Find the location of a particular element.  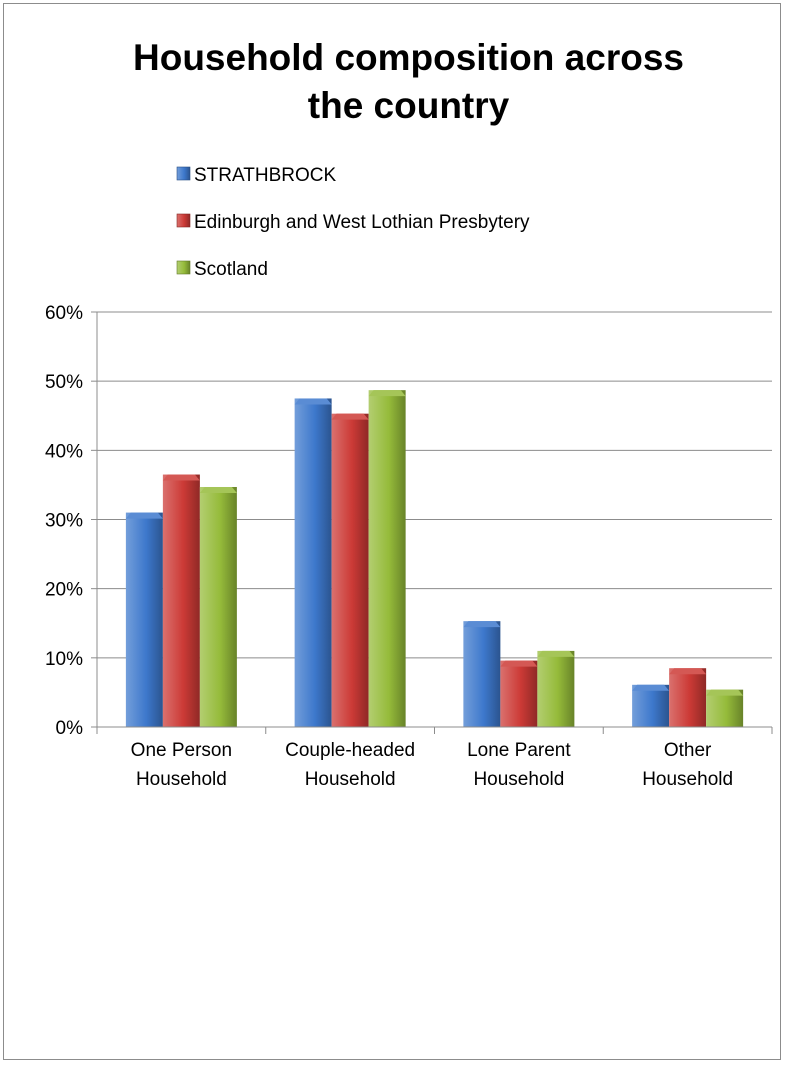

legend-item: STRATHBROCK is located at coordinates (256, 175).